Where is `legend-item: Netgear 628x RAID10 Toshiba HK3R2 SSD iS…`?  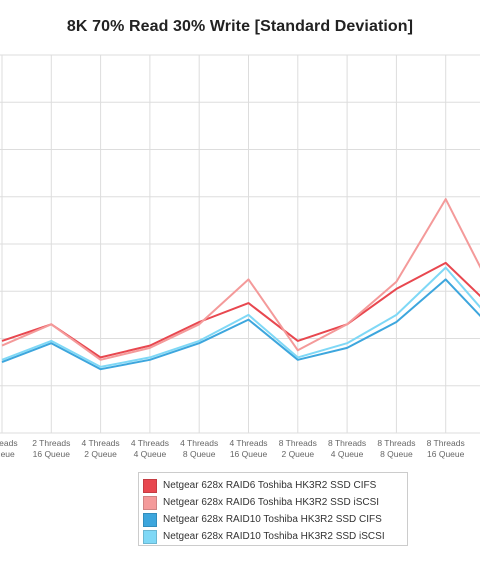 legend-item: Netgear 628x RAID10 Toshiba HK3R2 SSD iS… is located at coordinates (275, 536).